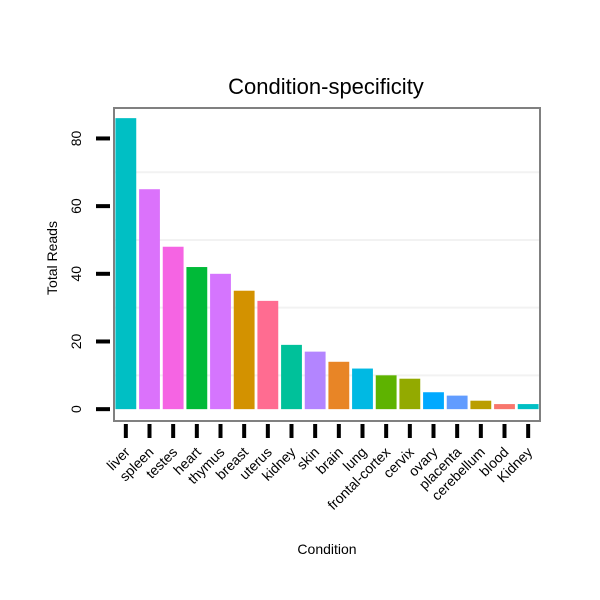 The image size is (600, 600). What do you see at coordinates (244, 350) in the screenshot?
I see `bar-breast` at bounding box center [244, 350].